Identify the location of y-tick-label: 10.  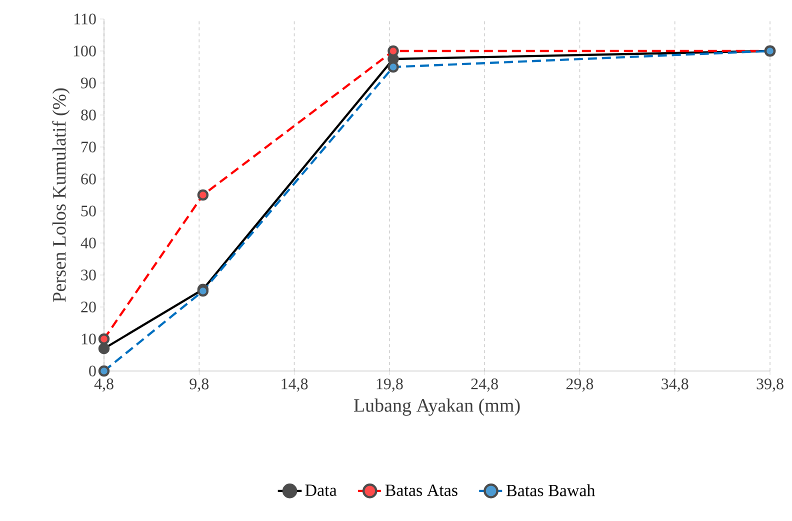
(89, 339).